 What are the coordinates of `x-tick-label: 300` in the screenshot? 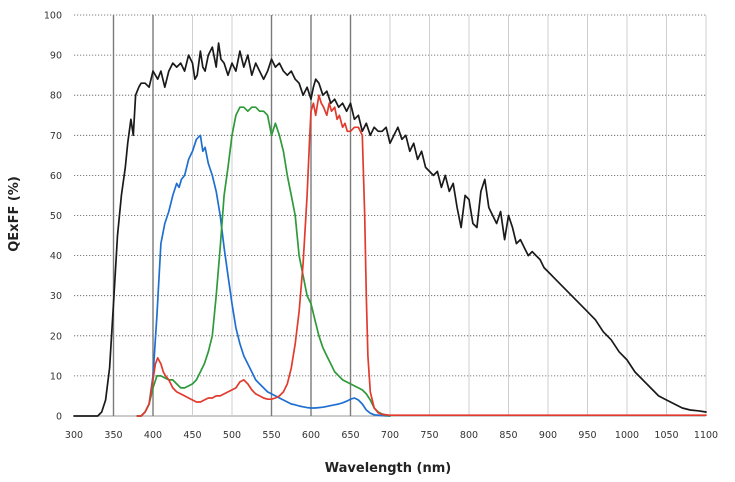 It's located at (74, 435).